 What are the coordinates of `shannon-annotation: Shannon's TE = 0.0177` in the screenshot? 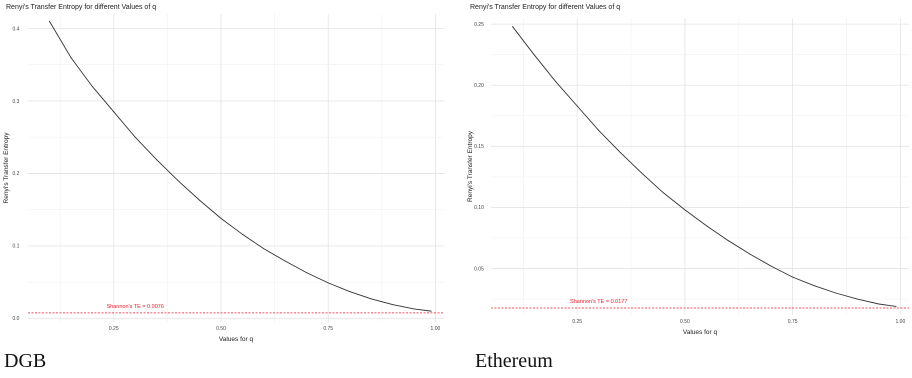 It's located at (598, 302).